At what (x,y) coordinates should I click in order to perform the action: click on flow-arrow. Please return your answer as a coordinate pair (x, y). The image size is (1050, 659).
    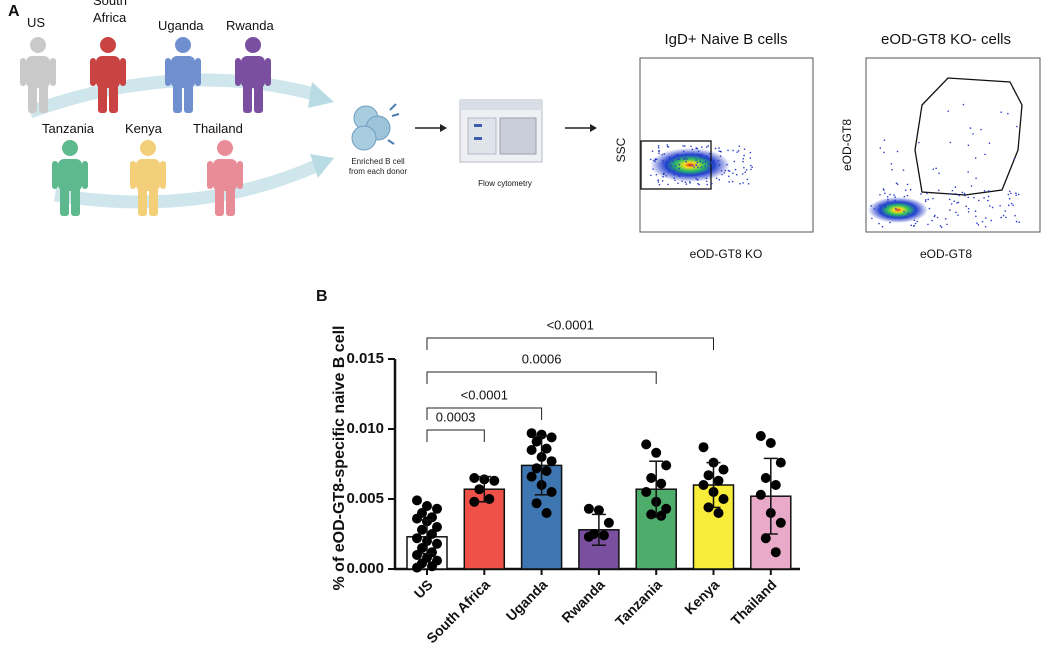
    Looking at the image, I should click on (187, 184).